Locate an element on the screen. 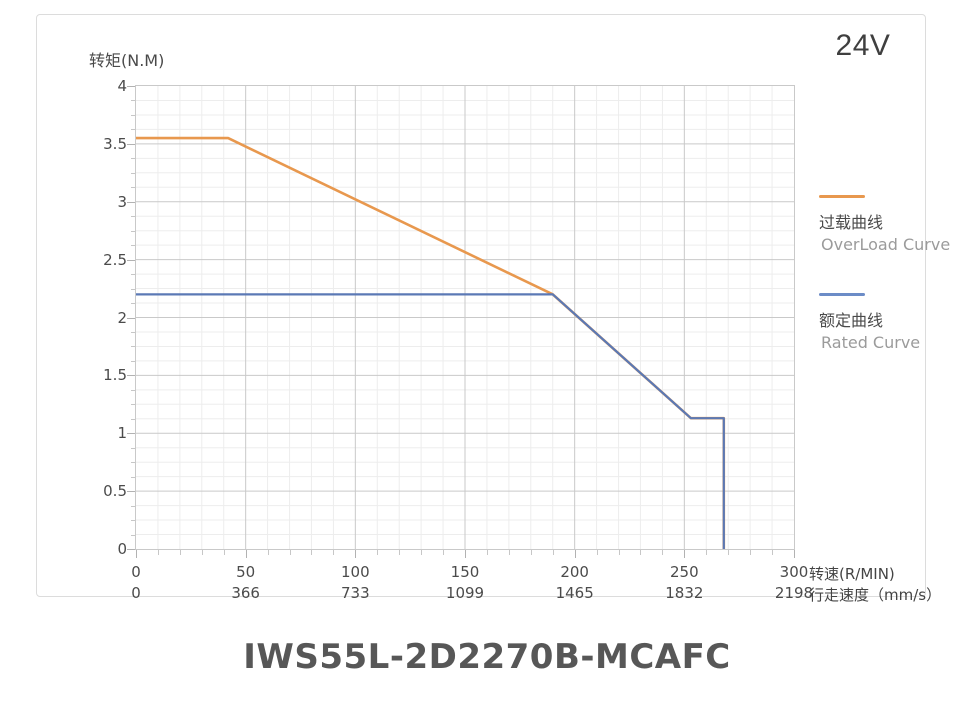 This screenshot has height=712, width=974. y-tick-label: 1 is located at coordinates (122, 433).